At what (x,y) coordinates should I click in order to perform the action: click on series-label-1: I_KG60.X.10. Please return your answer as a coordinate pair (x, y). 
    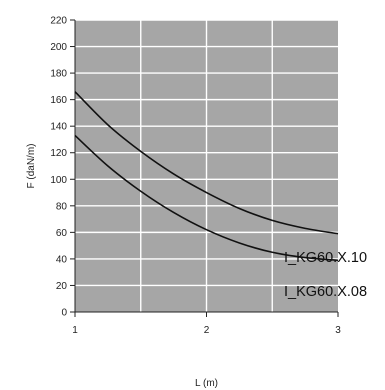
    Looking at the image, I should click on (325, 258).